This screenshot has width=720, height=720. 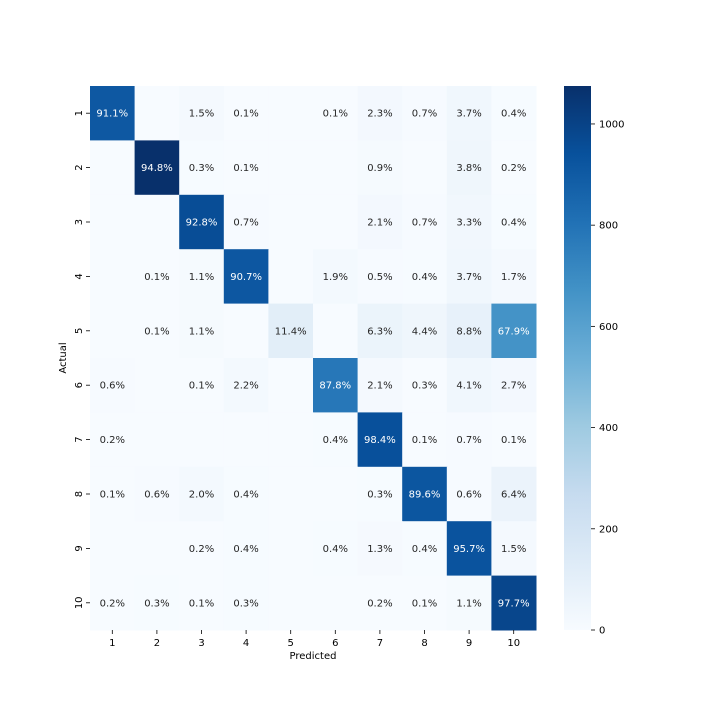 What do you see at coordinates (602, 631) in the screenshot?
I see `colorbar-tick-label: 0` at bounding box center [602, 631].